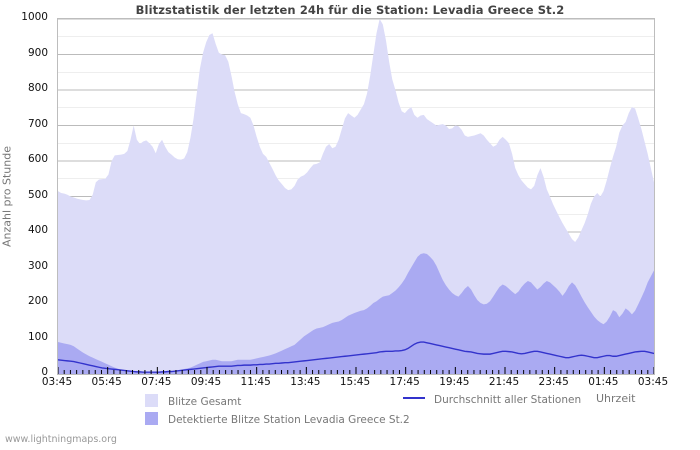 This screenshot has width=700, height=450. What do you see at coordinates (355, 382) in the screenshot?
I see `x-tick-label: 15:45` at bounding box center [355, 382].